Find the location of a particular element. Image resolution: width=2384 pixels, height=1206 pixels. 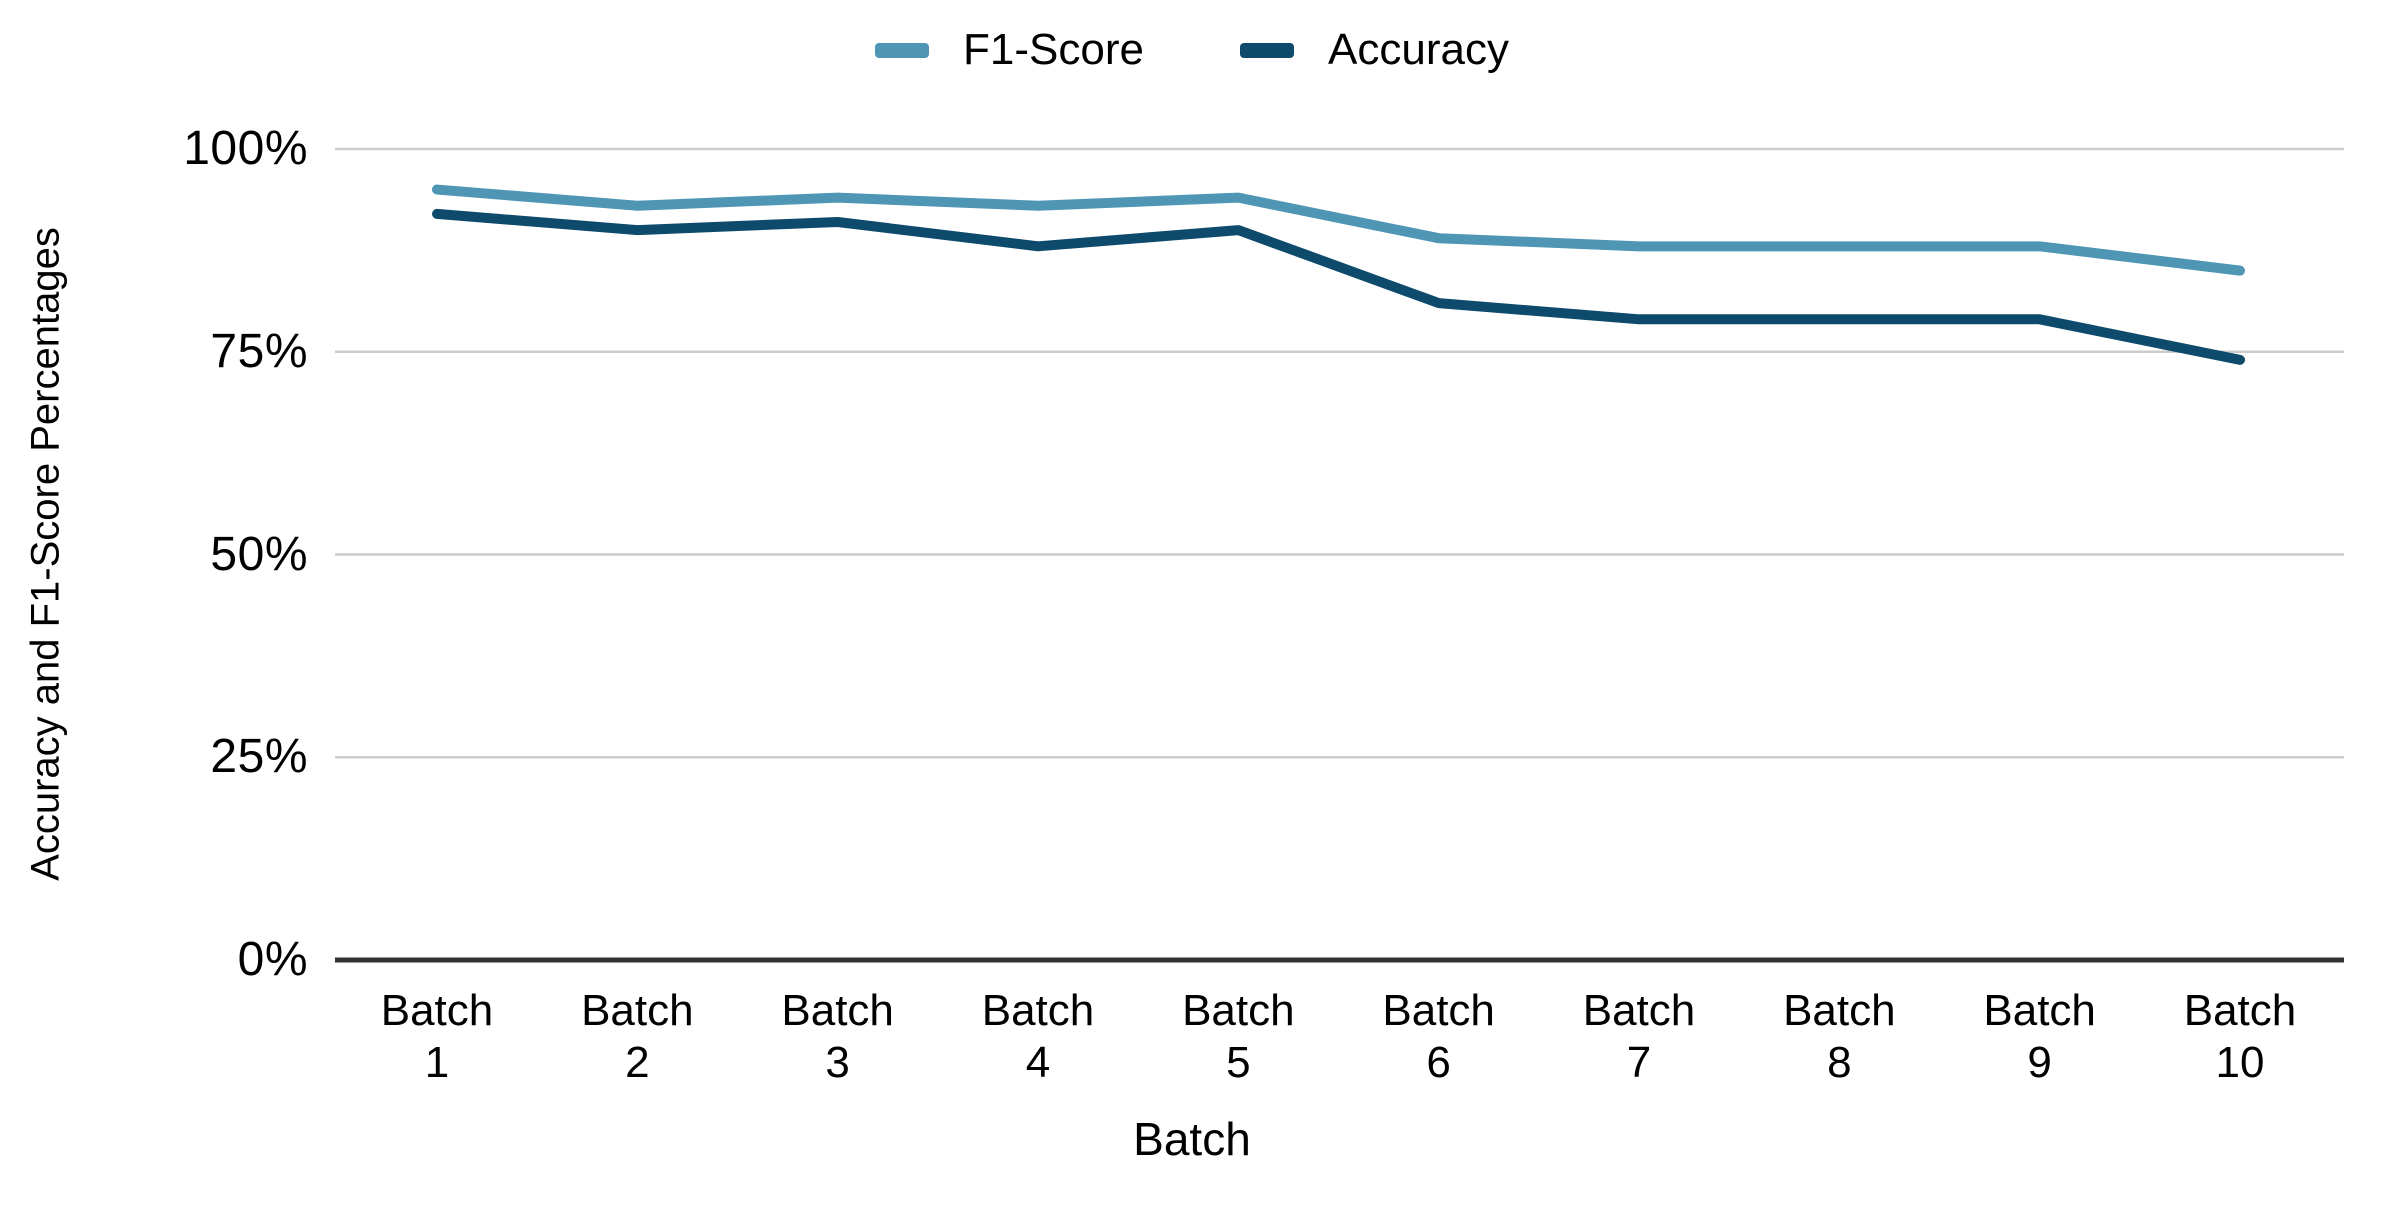

y-tick-label-25%: 25% is located at coordinates (259, 757).